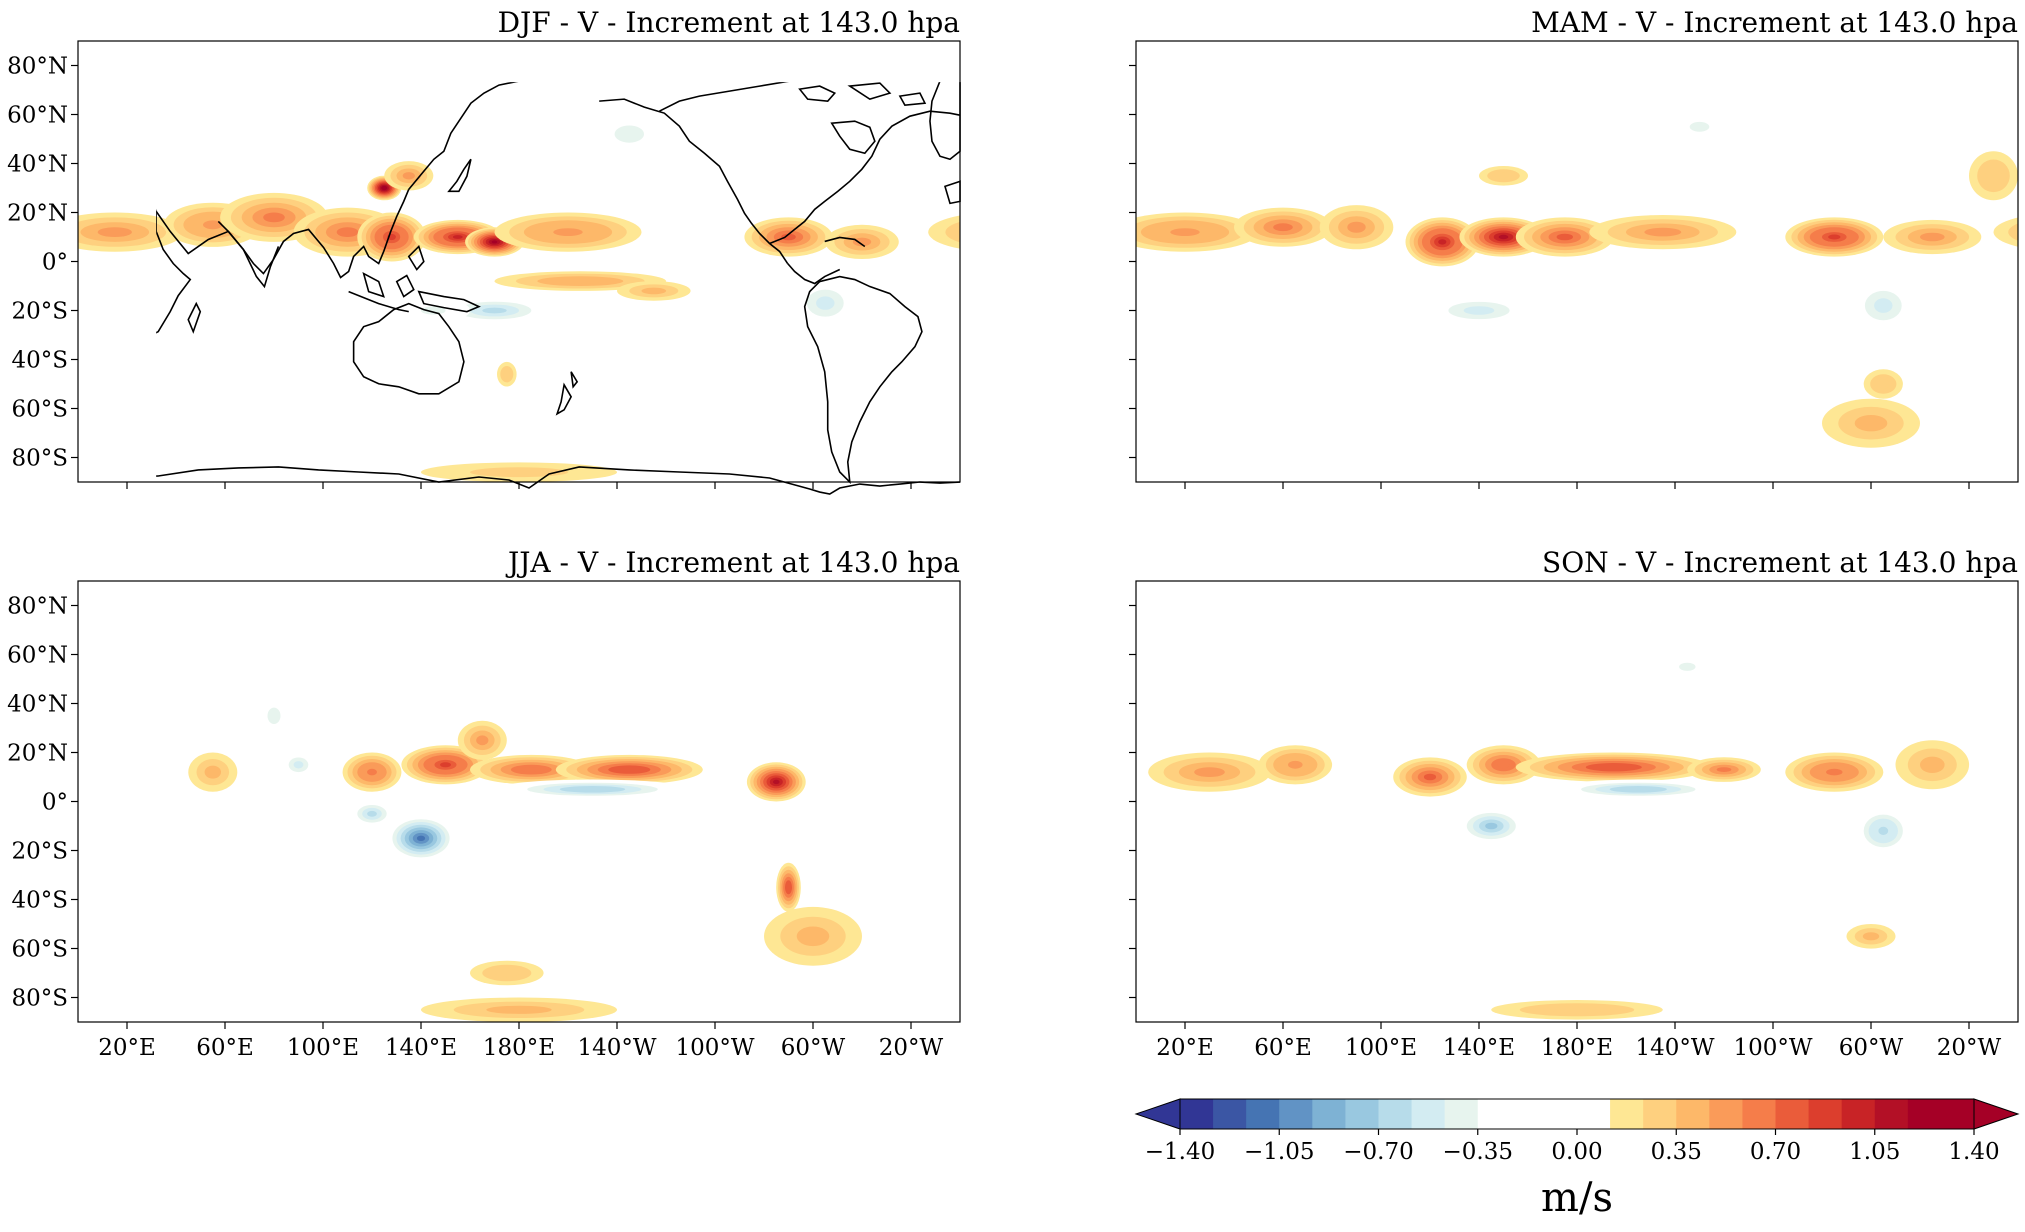 This screenshot has width=2025, height=1232. I want to click on y-tick-label: 60°N, so click(37, 656).